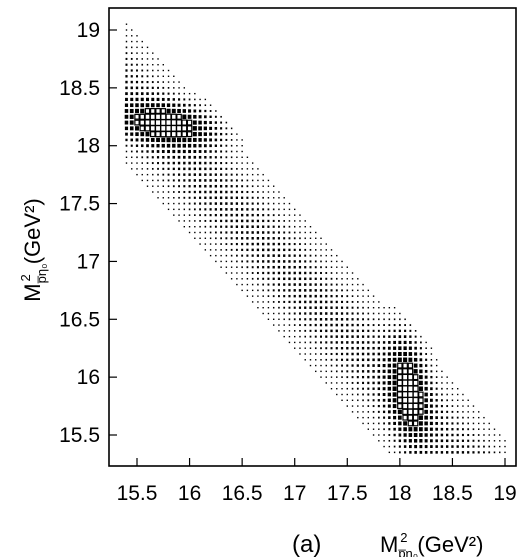 The image size is (524, 557). What do you see at coordinates (88, 377) in the screenshot?
I see `y-tick-label: 16` at bounding box center [88, 377].